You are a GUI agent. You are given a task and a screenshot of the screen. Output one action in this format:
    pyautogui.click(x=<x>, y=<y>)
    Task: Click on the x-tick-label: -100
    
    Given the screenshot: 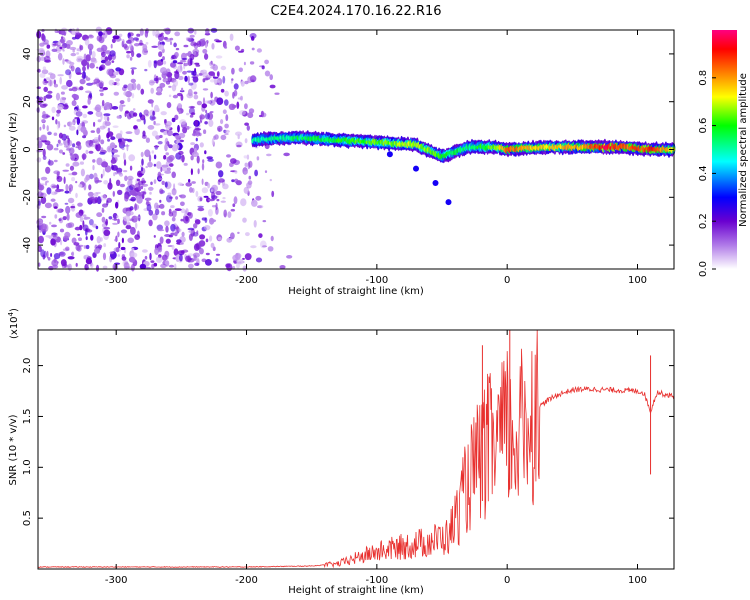 What is the action you would take?
    pyautogui.click(x=377, y=280)
    